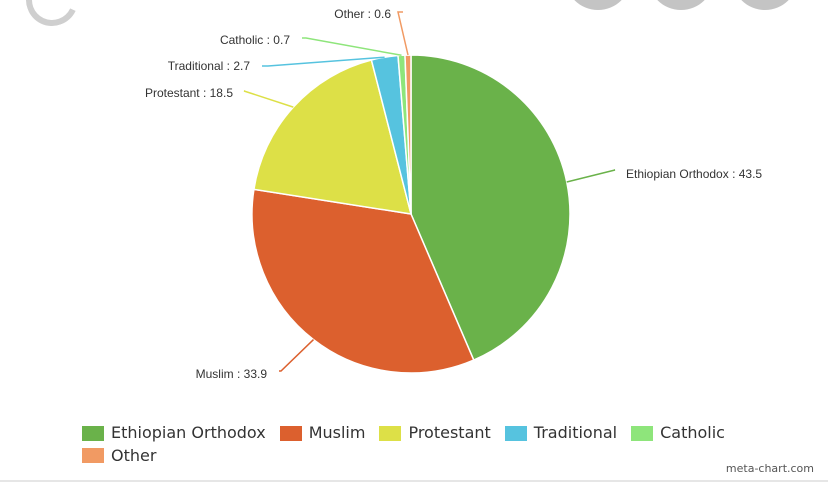 The width and height of the screenshot is (828, 482). I want to click on legend-item-muslim: Muslim, so click(322, 433).